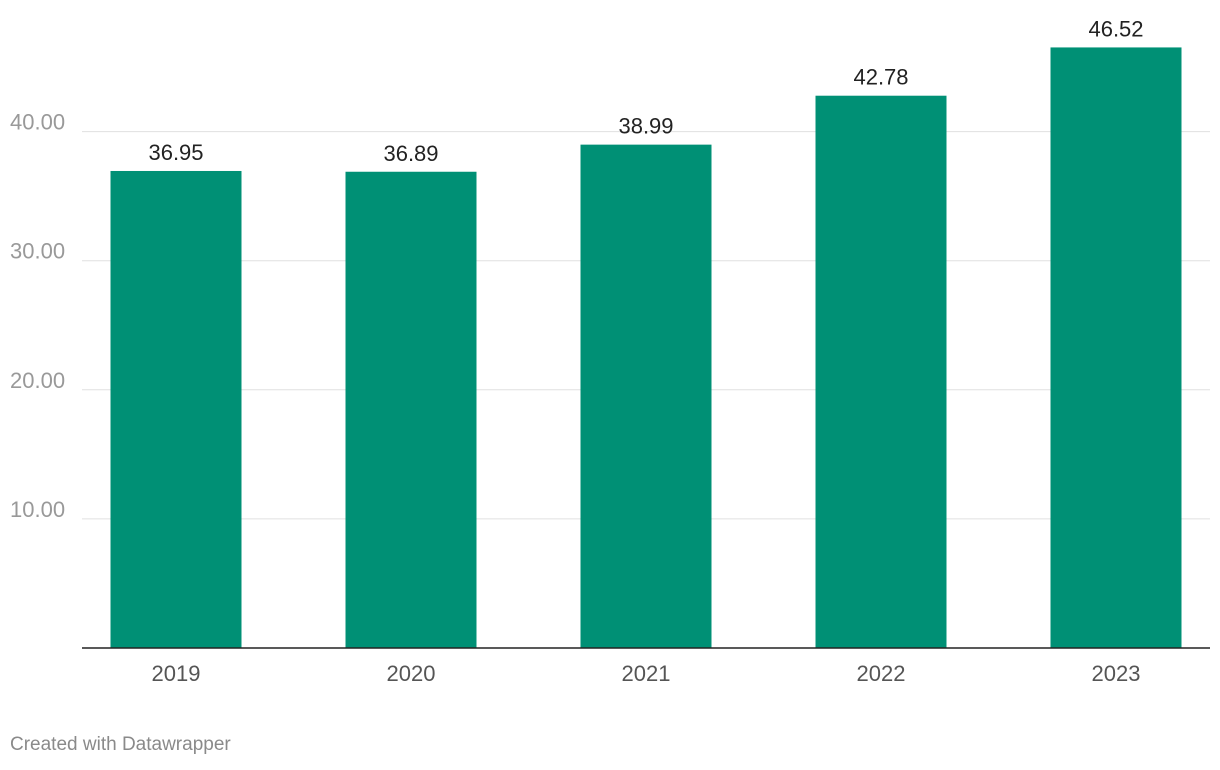 This screenshot has width=1220, height=770. I want to click on bar-2022, so click(881, 371).